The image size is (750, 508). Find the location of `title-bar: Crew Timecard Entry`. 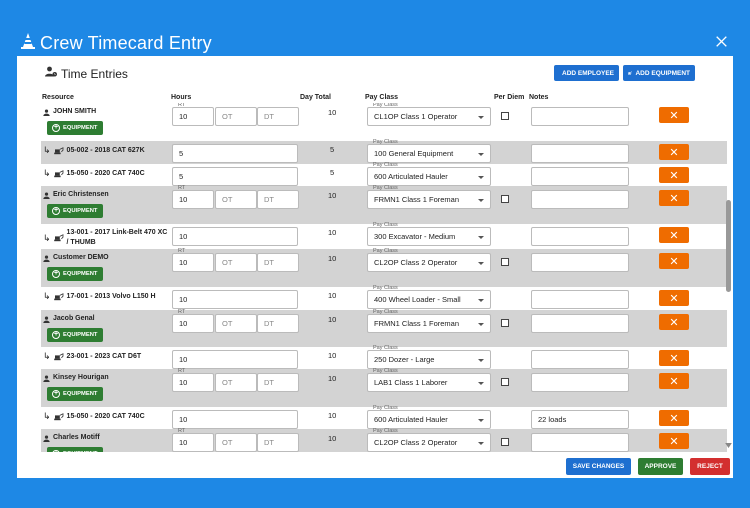

title-bar: Crew Timecard Entry is located at coordinates (375, 26).